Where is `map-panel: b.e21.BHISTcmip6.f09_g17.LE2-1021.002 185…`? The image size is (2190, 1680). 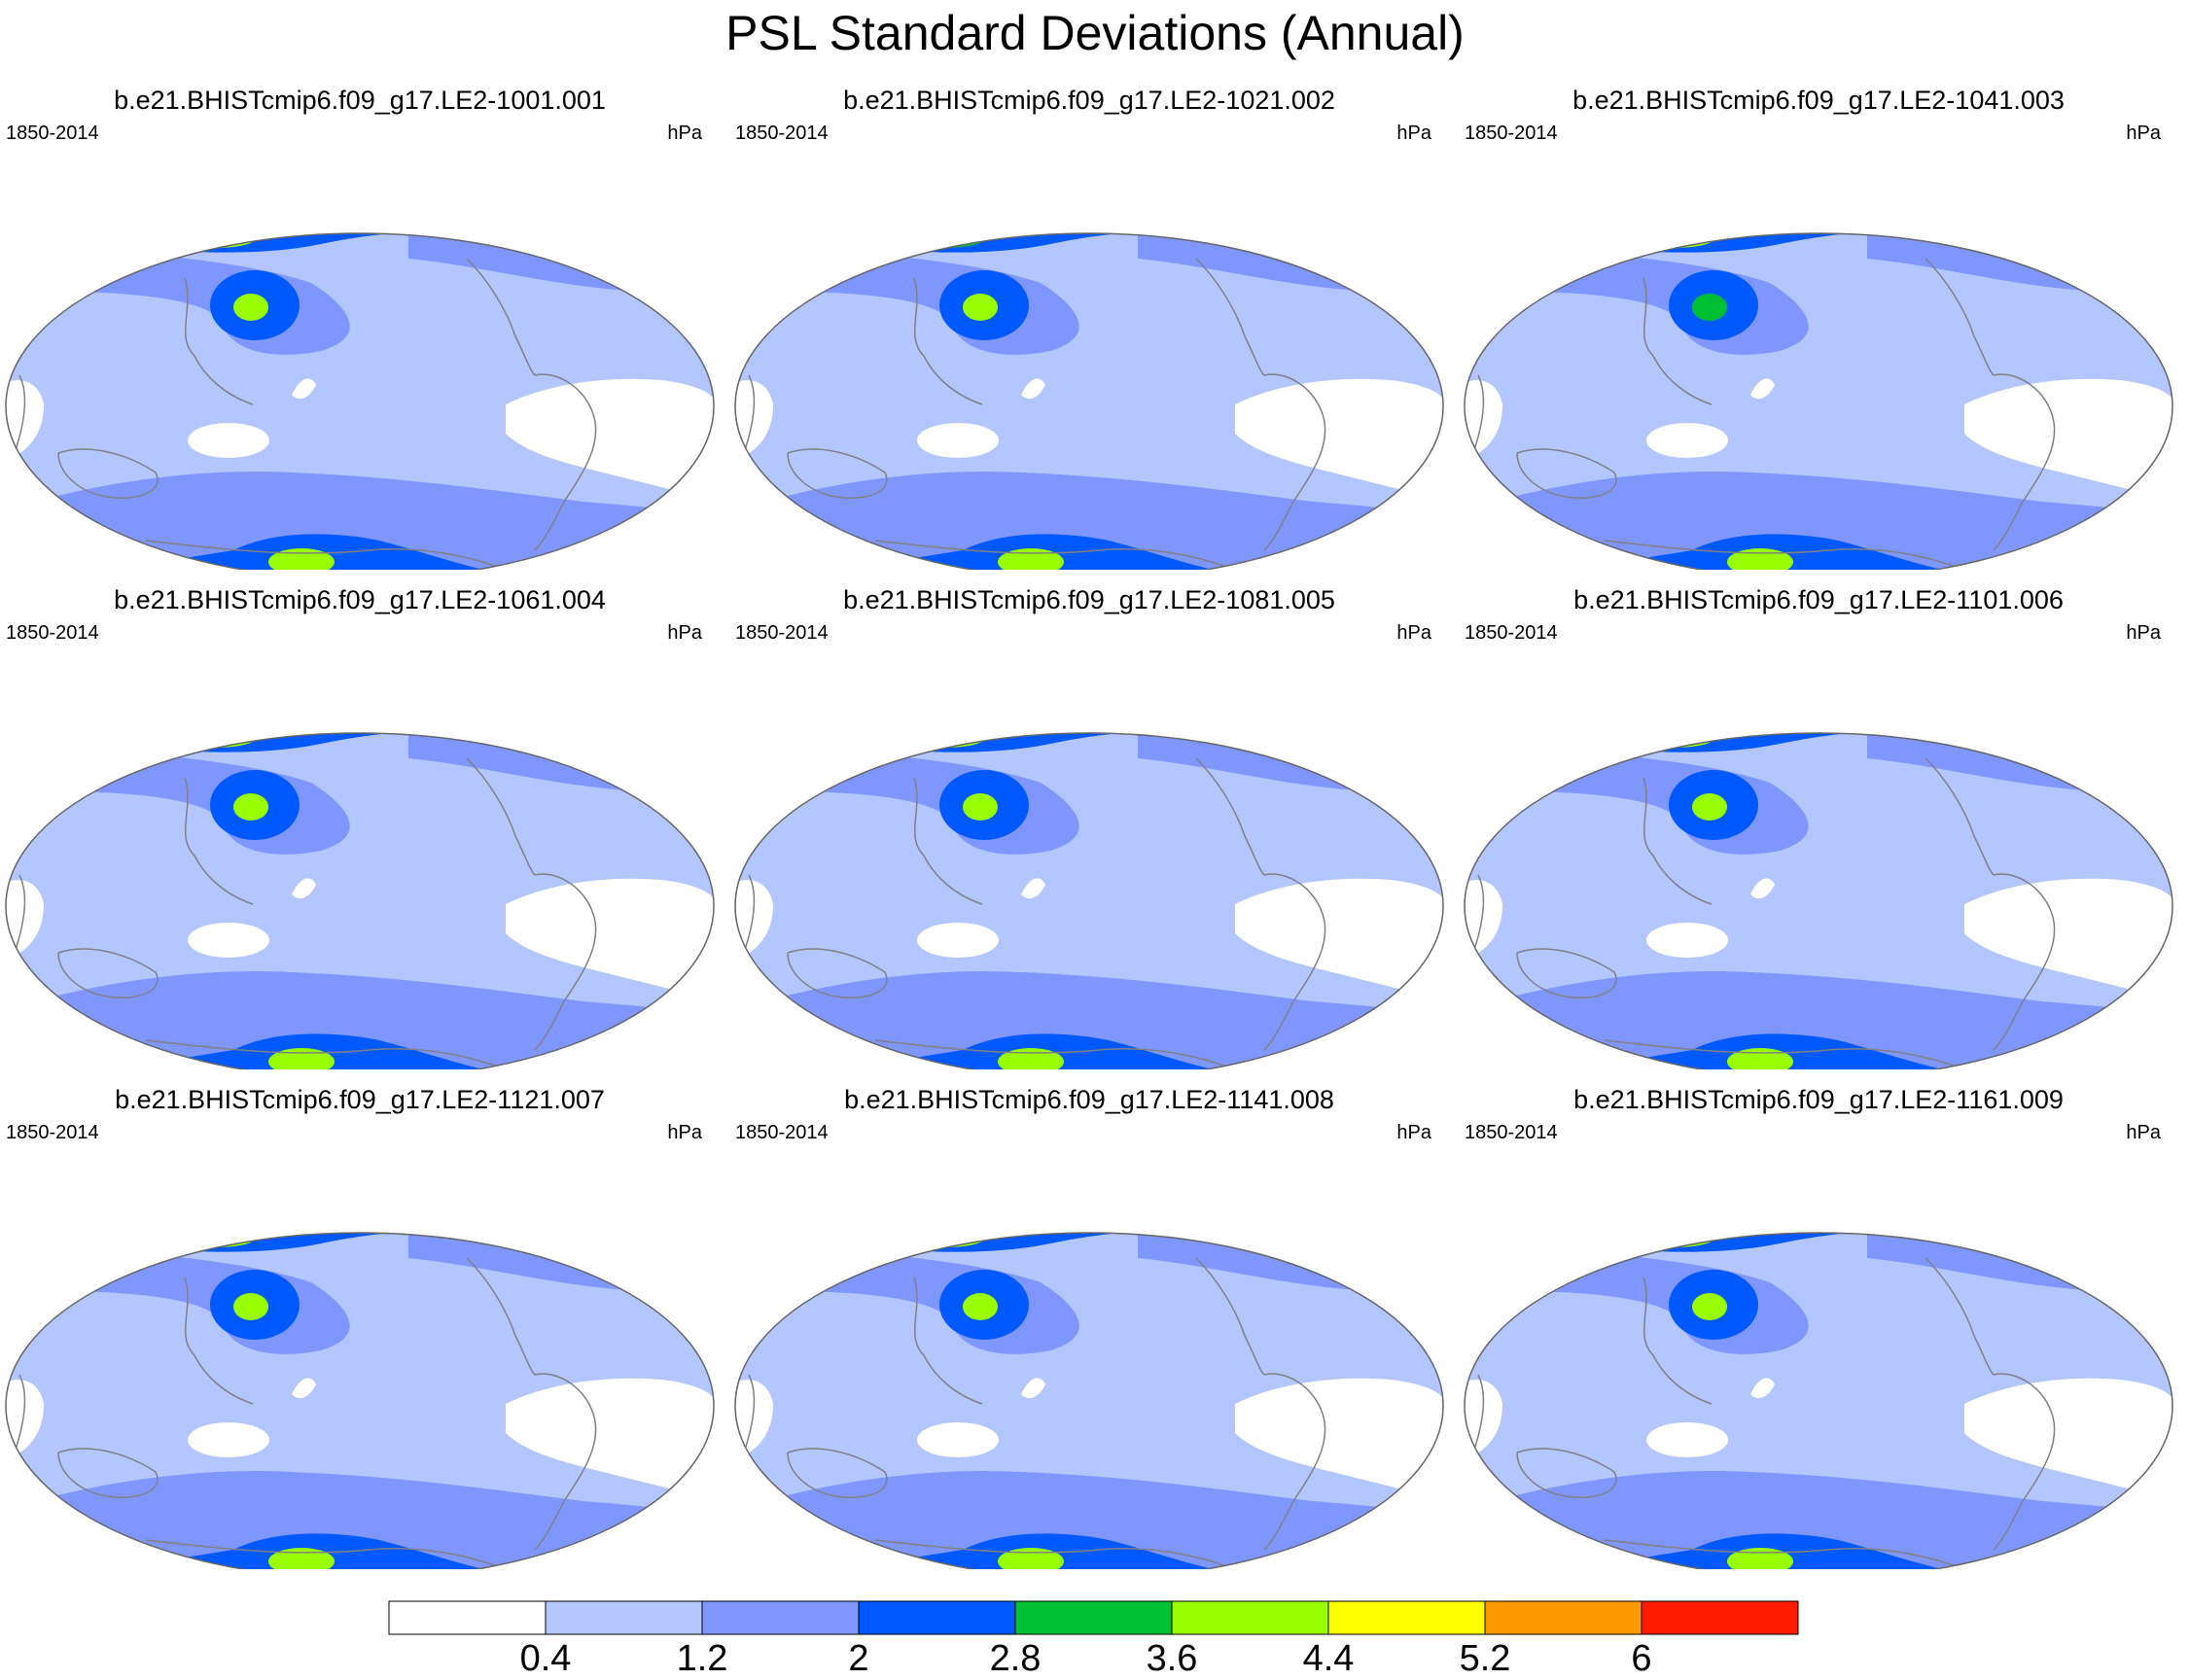 map-panel: b.e21.BHISTcmip6.f09_g17.LE2-1021.002 185… is located at coordinates (1089, 327).